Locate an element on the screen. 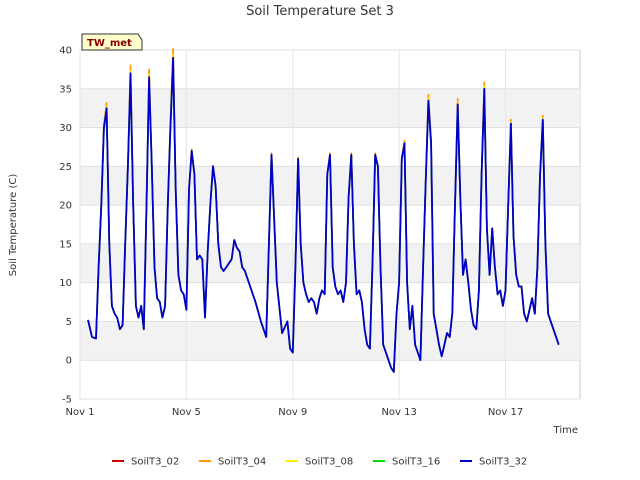 The height and width of the screenshot is (480, 640). x-tick-label: Nov 5 is located at coordinates (186, 412).